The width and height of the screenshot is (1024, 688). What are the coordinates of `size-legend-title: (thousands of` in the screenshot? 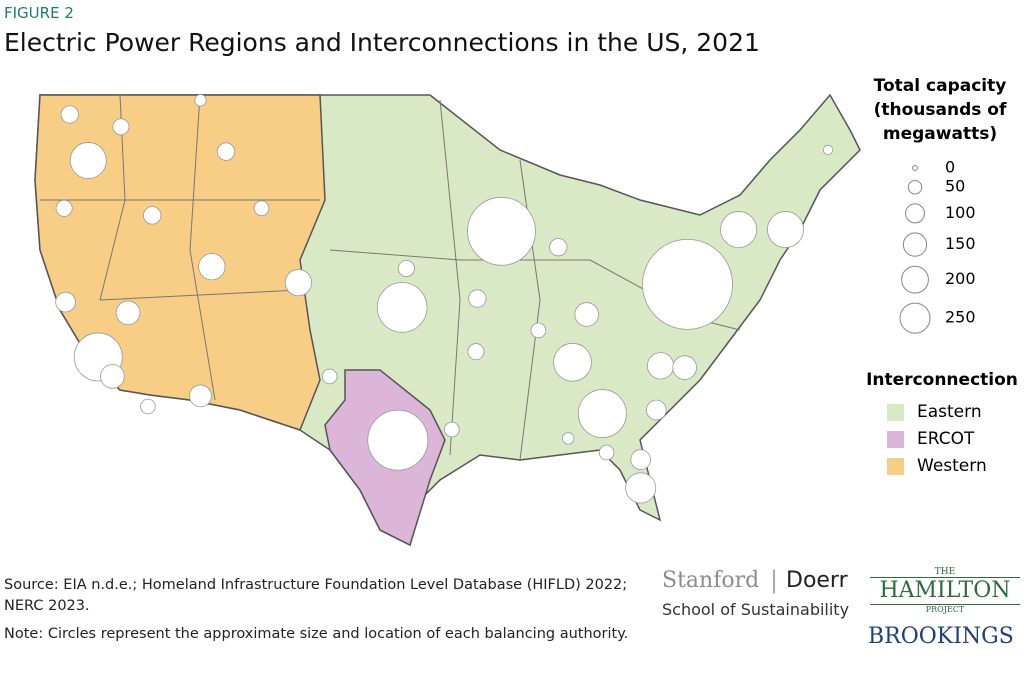 It's located at (940, 110).